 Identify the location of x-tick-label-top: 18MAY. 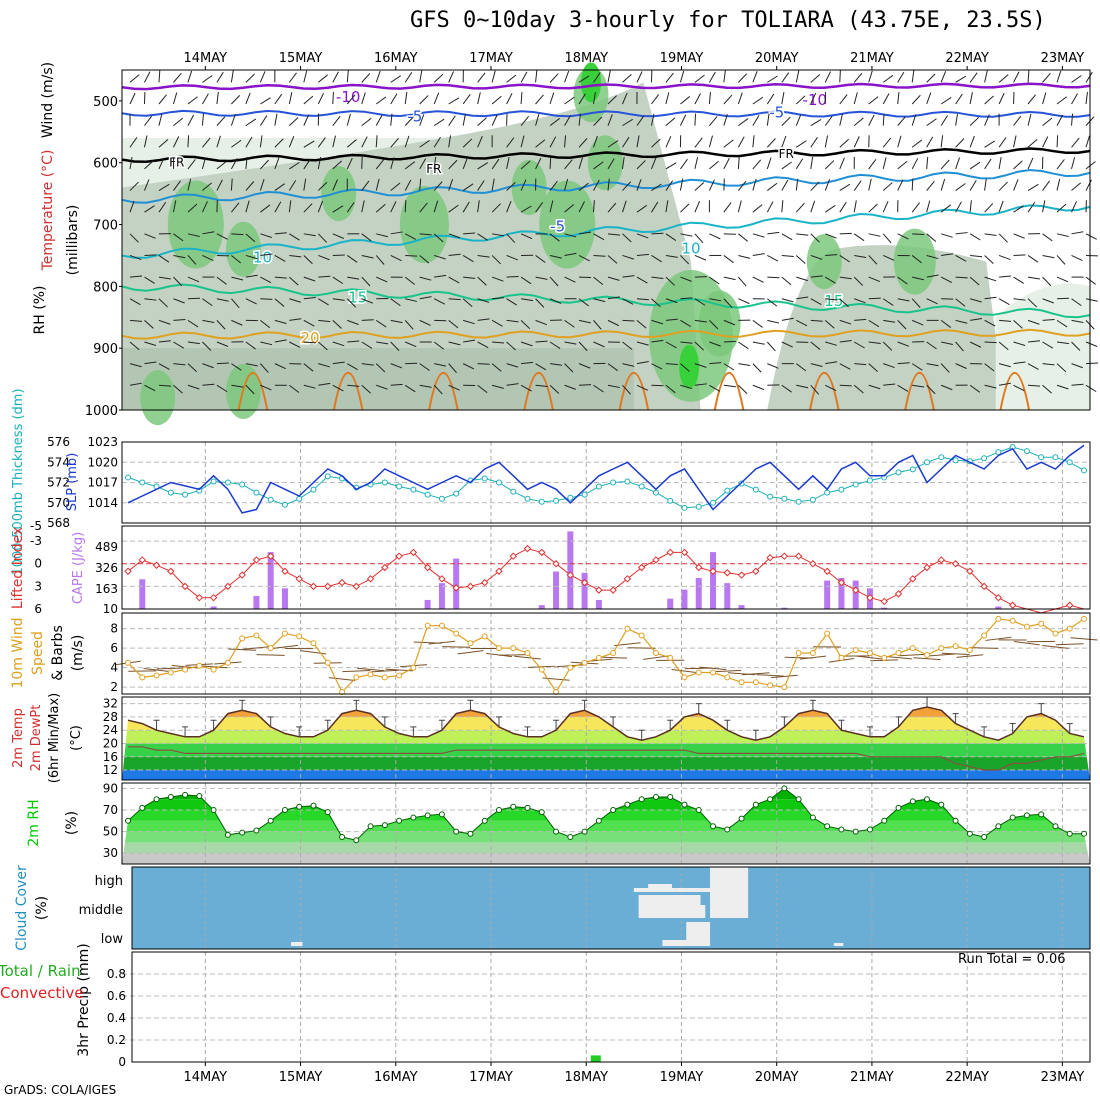
(586, 58).